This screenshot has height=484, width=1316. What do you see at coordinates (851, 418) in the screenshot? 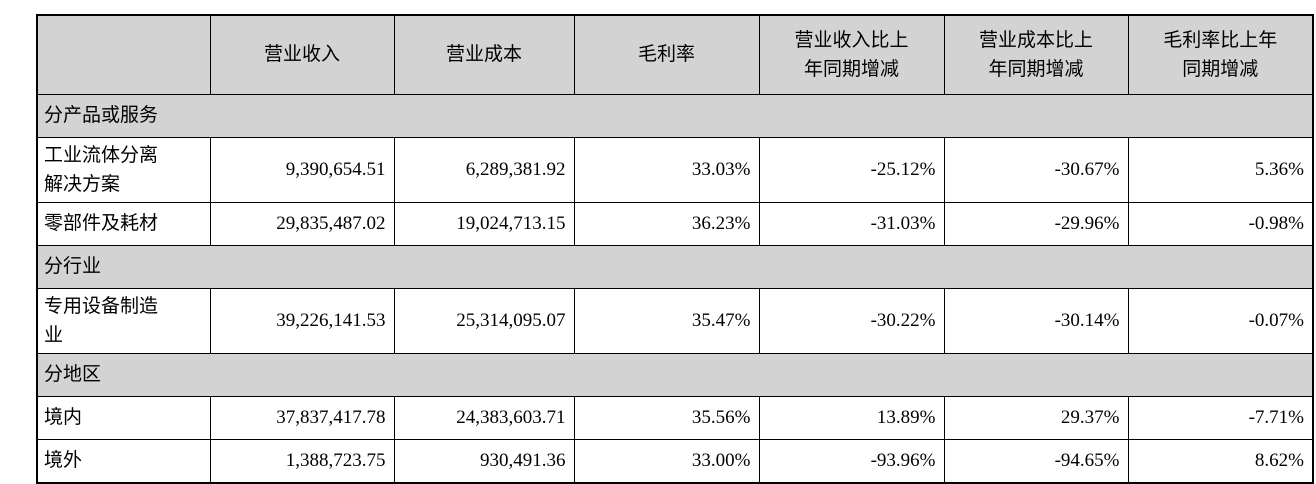
I see `cell-revenue-yoy: 13.89%` at bounding box center [851, 418].